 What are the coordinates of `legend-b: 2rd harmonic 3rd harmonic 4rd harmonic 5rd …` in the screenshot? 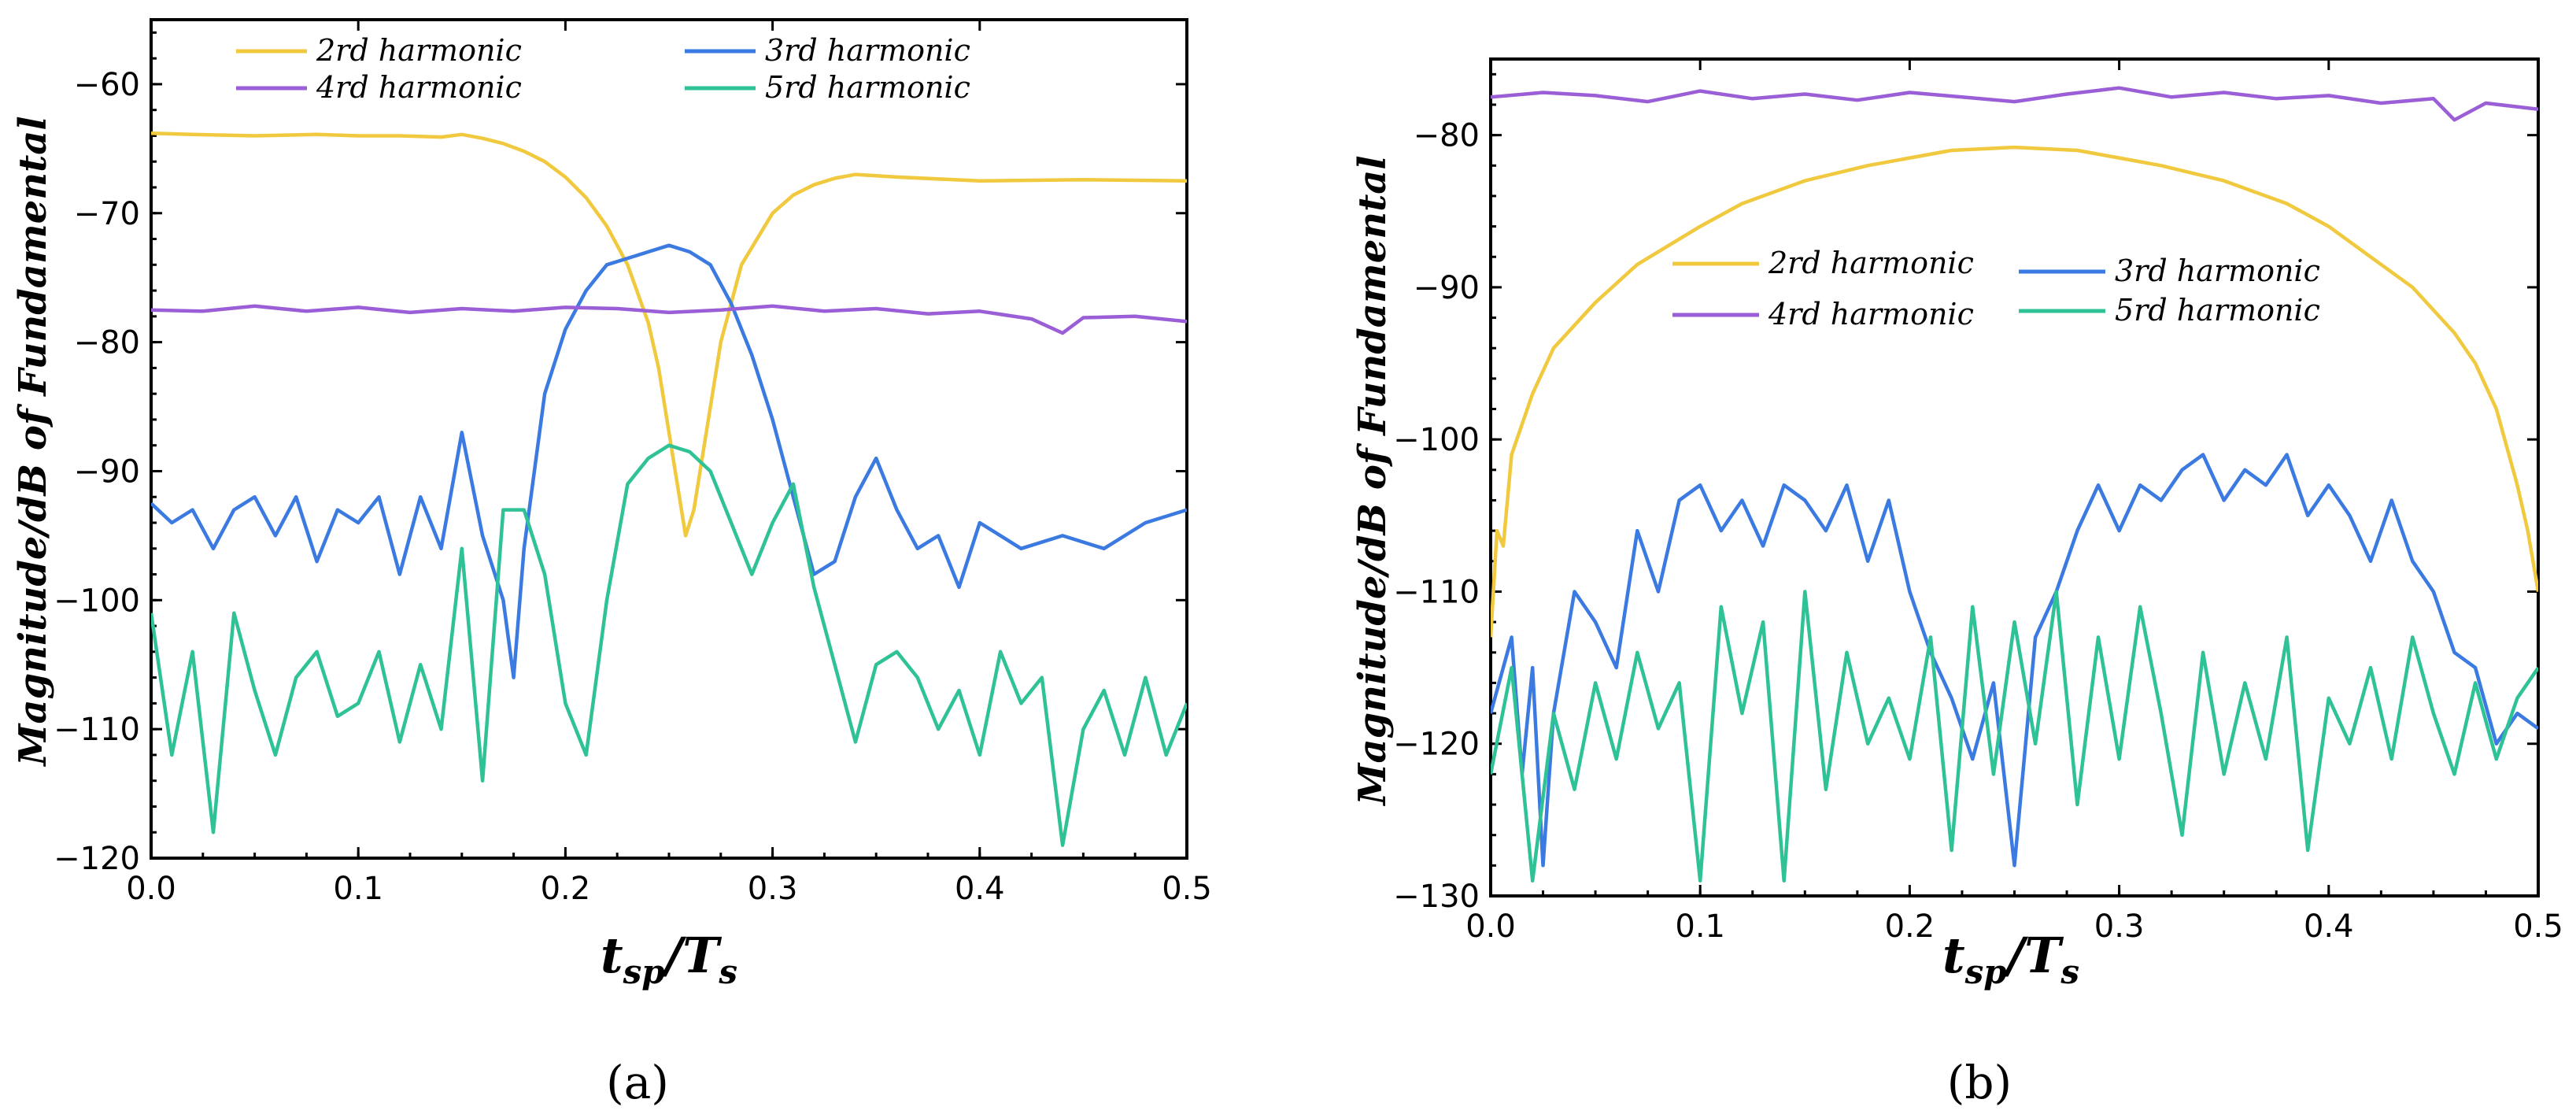 It's located at (1996, 288).